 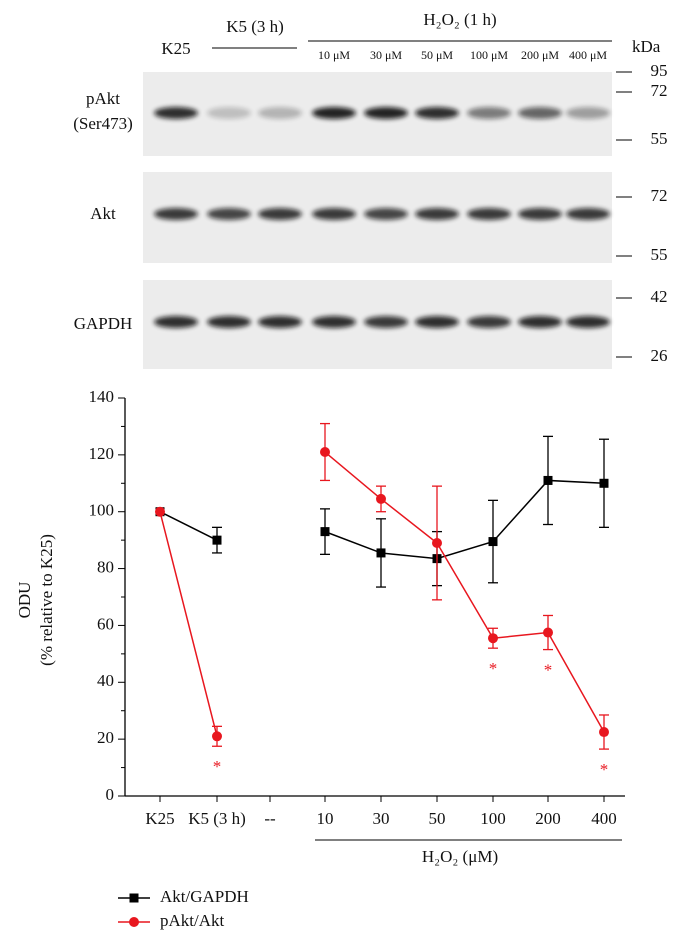 What do you see at coordinates (105, 680) in the screenshot?
I see `y-tick-label: 40` at bounding box center [105, 680].